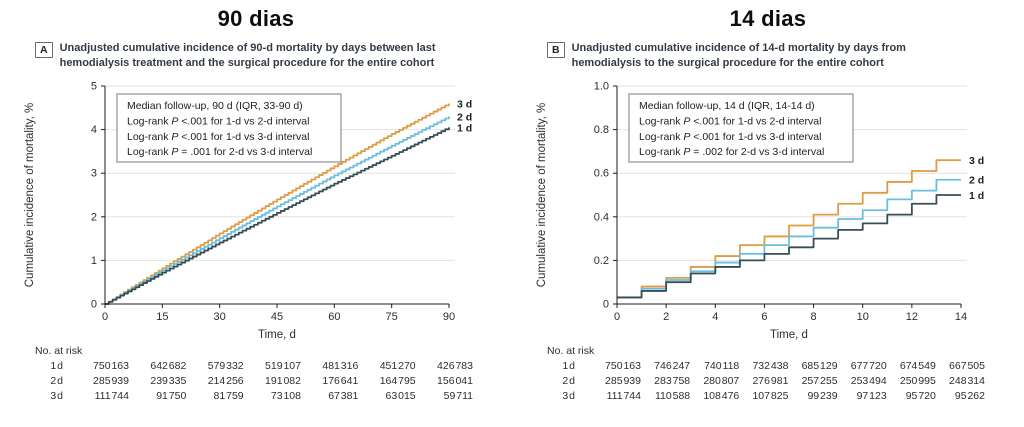 This screenshot has height=427, width=1024. What do you see at coordinates (392, 317) in the screenshot?
I see `svg-text: 75` at bounding box center [392, 317].